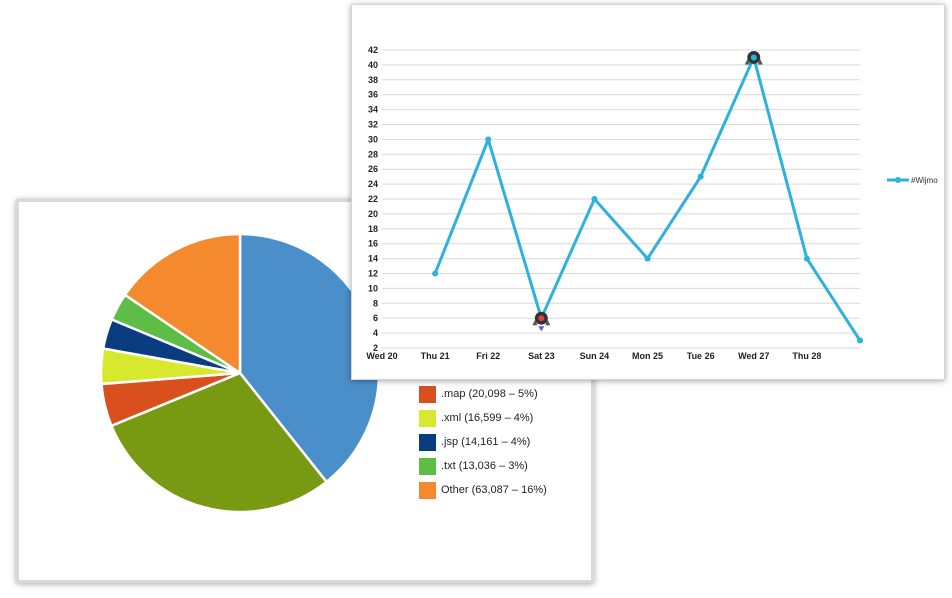 The image size is (952, 598). I want to click on pie-legend-item: .txt (13,036 – 3%), so click(473, 466).